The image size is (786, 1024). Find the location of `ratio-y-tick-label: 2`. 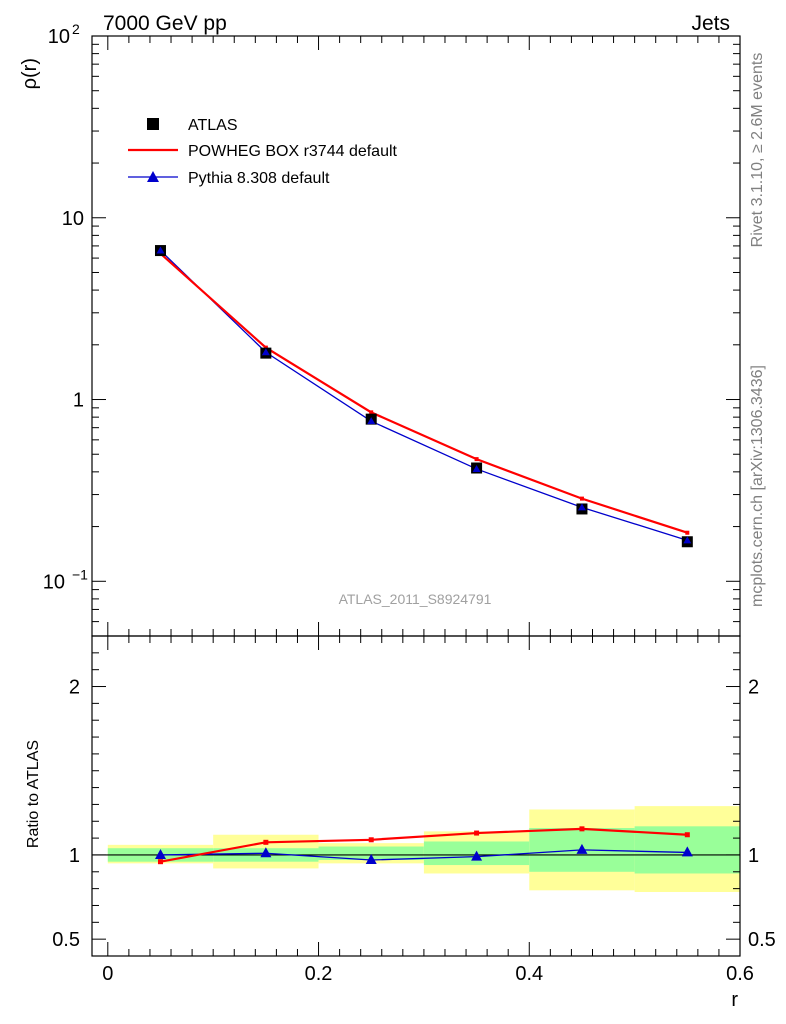

ratio-y-tick-label: 2 is located at coordinates (74, 688).